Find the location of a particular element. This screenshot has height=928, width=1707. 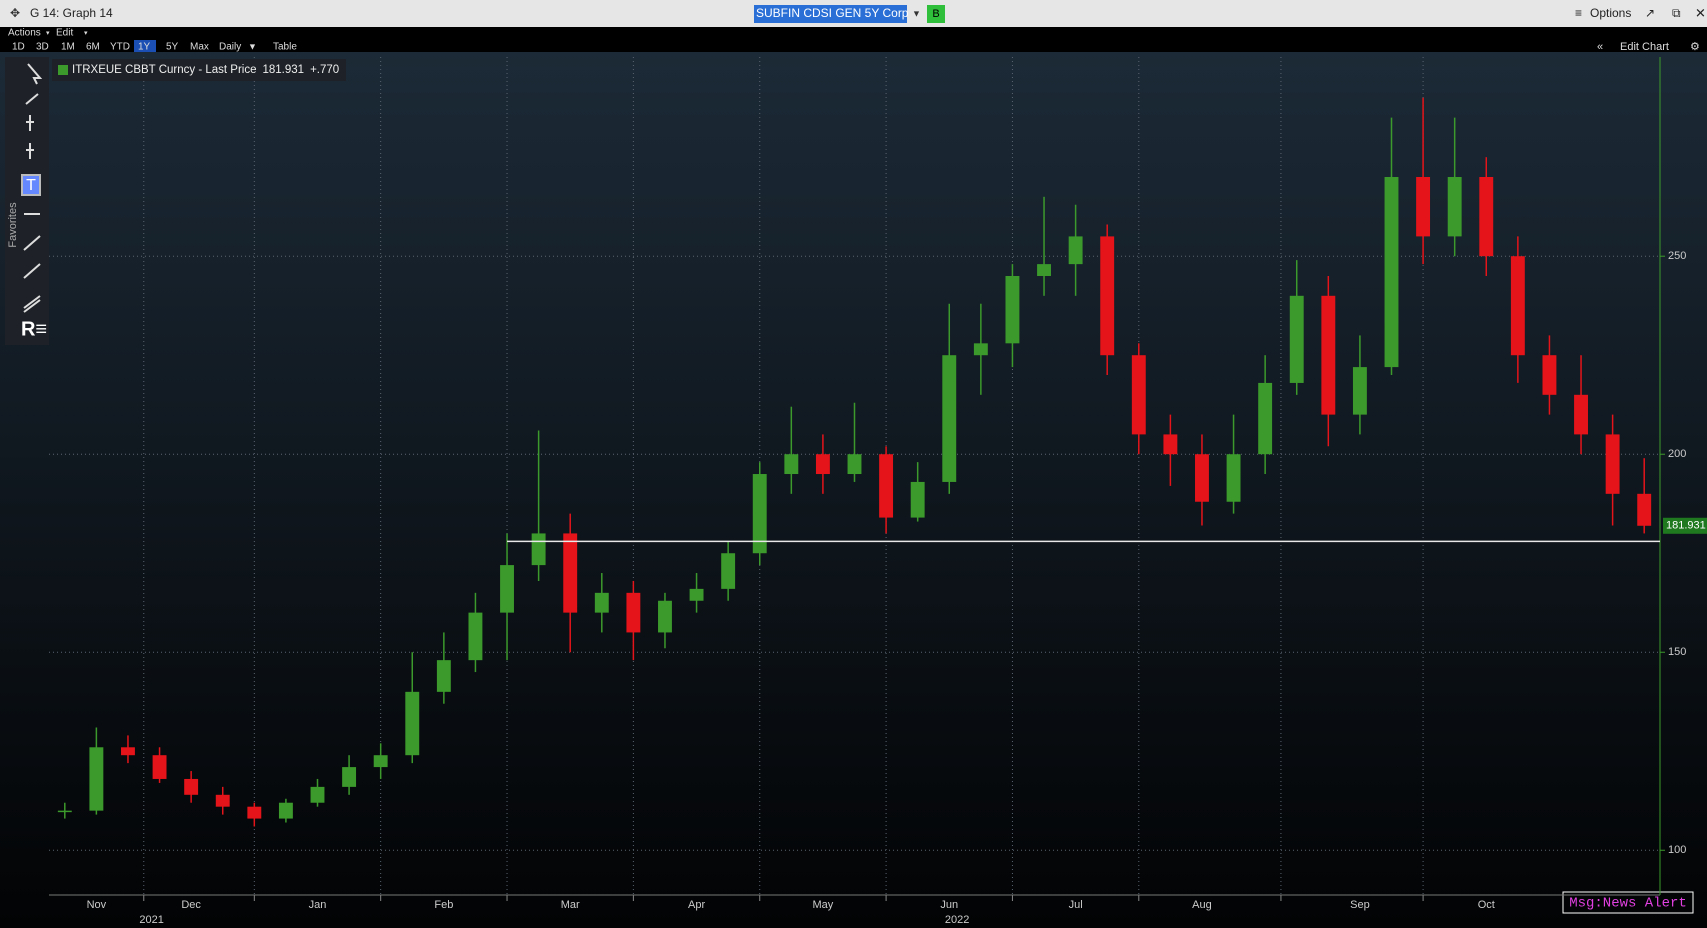

tool-icons is located at coordinates (32, 188).